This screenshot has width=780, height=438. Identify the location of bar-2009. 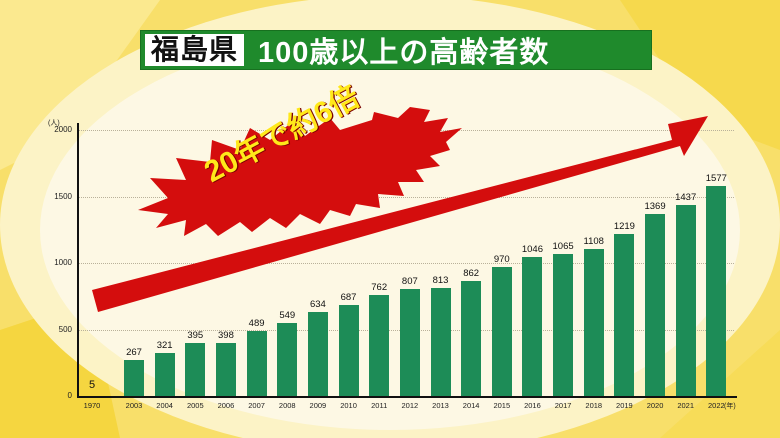
(317, 353).